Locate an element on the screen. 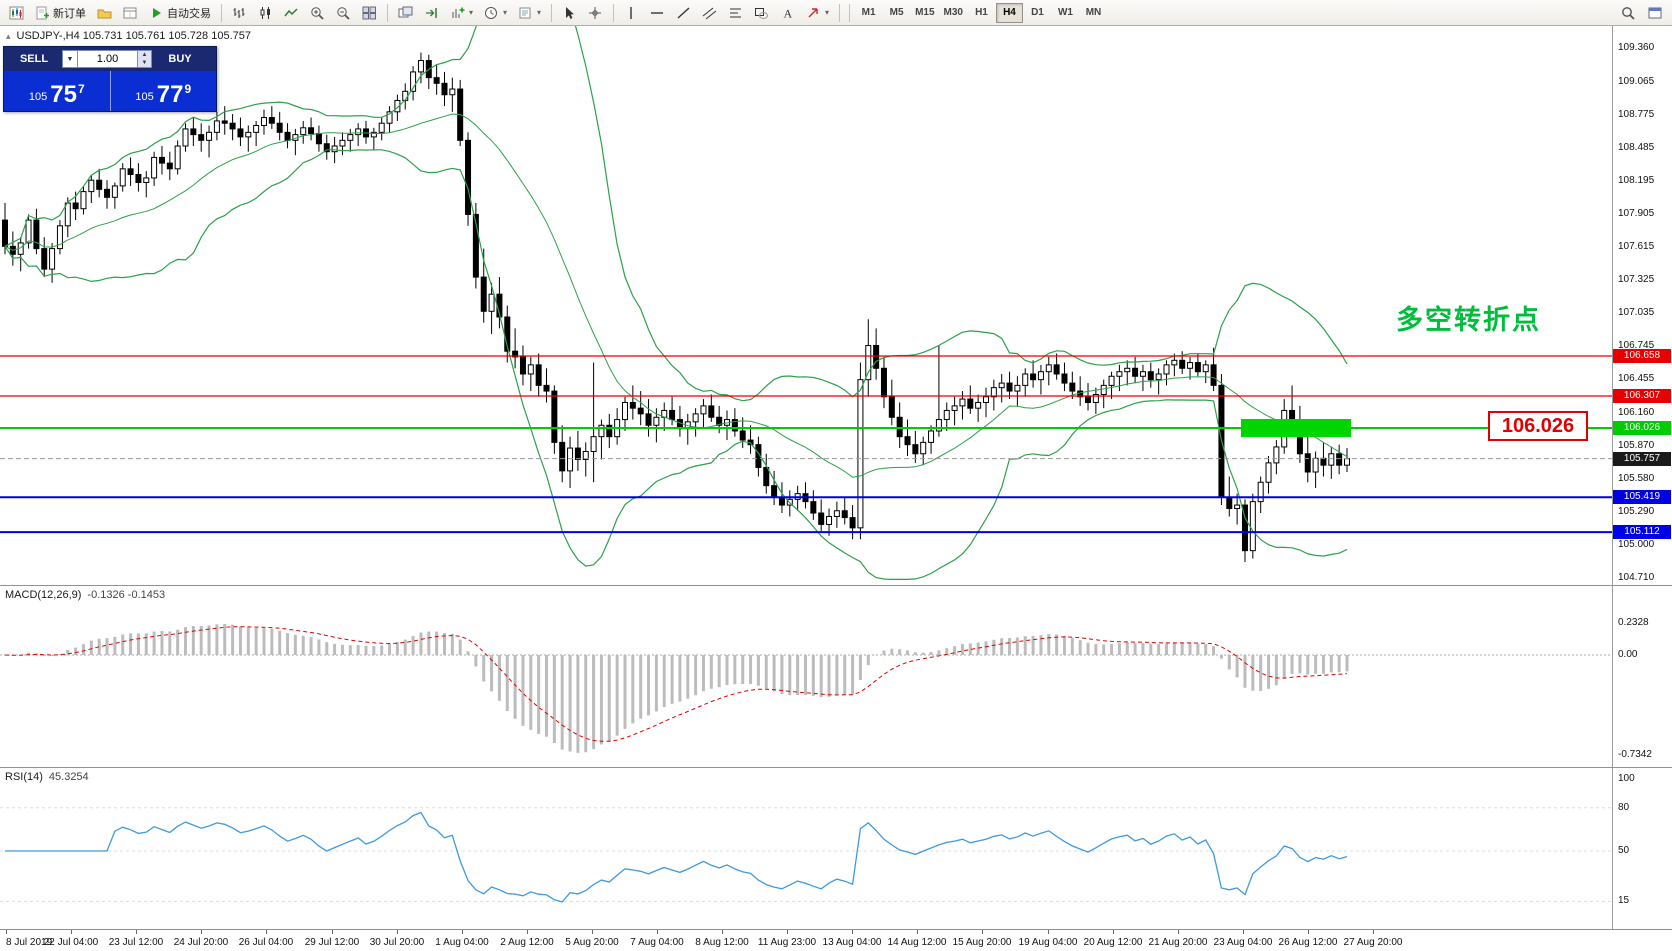  autotrading-button: 自动交易 is located at coordinates (180, 13).